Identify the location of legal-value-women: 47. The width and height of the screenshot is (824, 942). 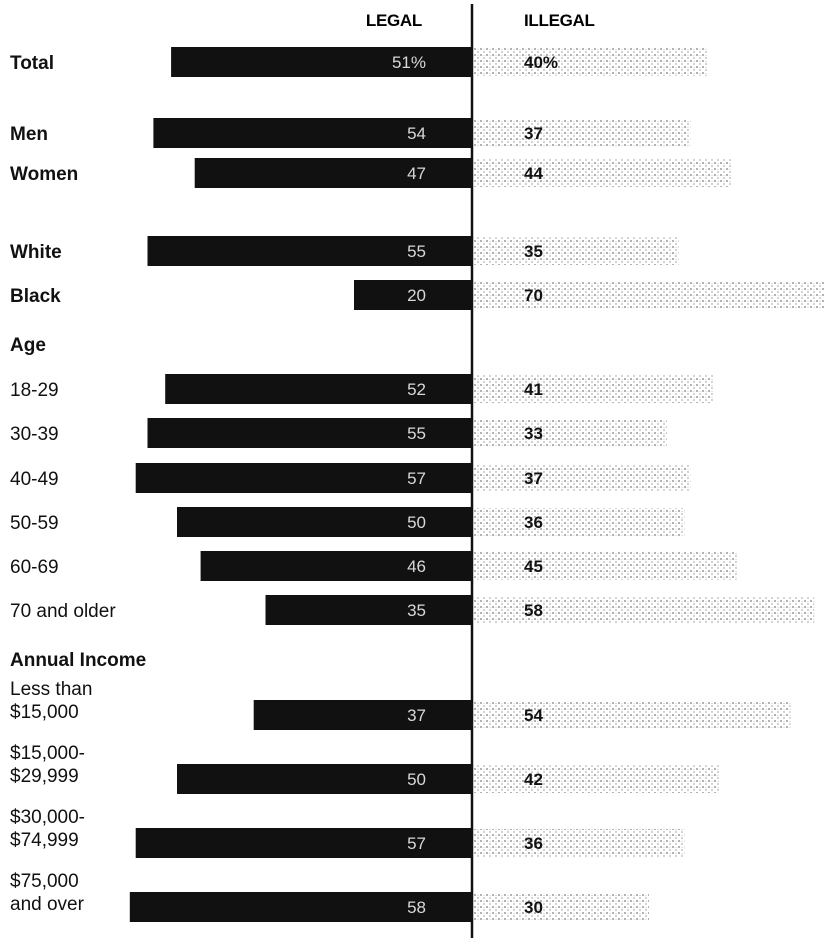
(416, 173).